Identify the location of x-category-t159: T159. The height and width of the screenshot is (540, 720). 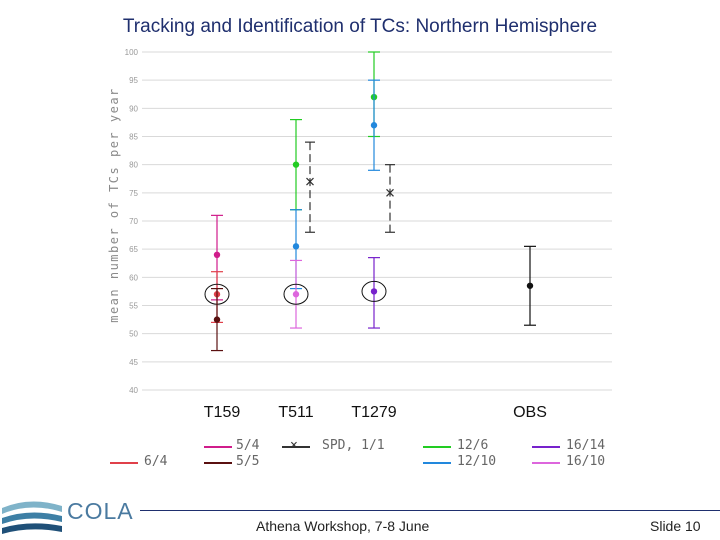
(222, 412).